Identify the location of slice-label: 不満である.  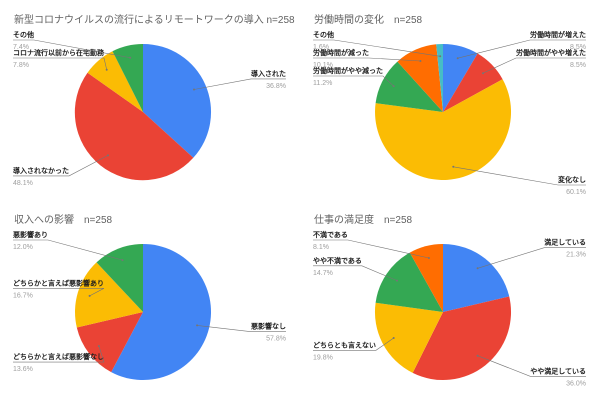
(330, 234).